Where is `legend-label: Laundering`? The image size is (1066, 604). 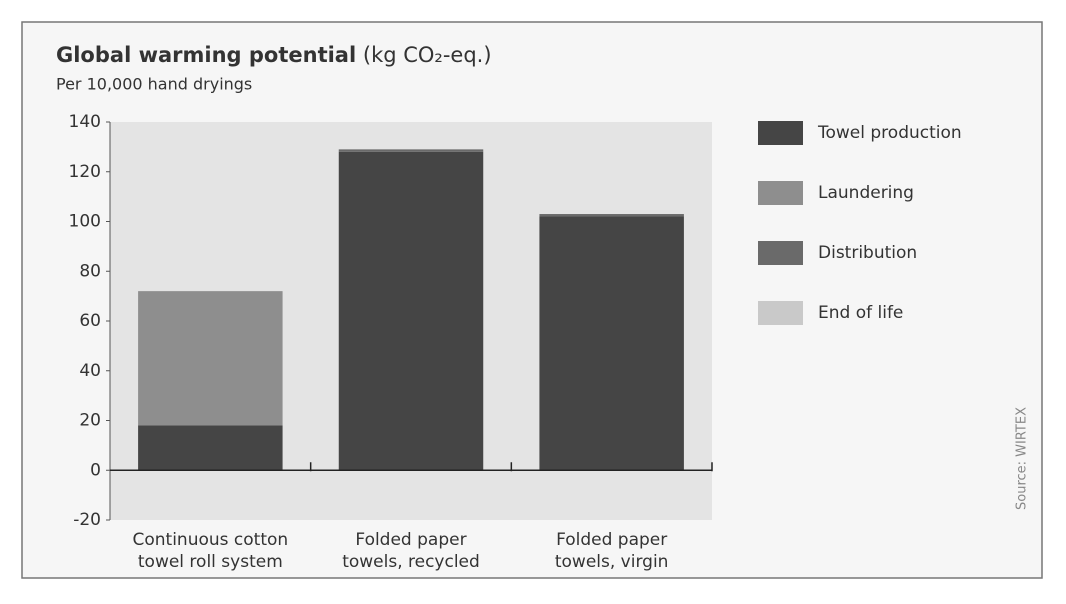
legend-label: Laundering is located at coordinates (866, 193).